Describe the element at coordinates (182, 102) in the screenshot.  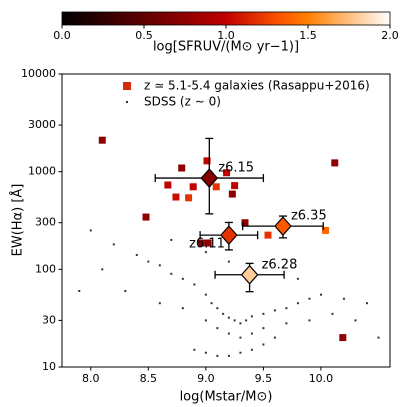
I see `legend-label: SDSS (z ∼ 0)` at that location.